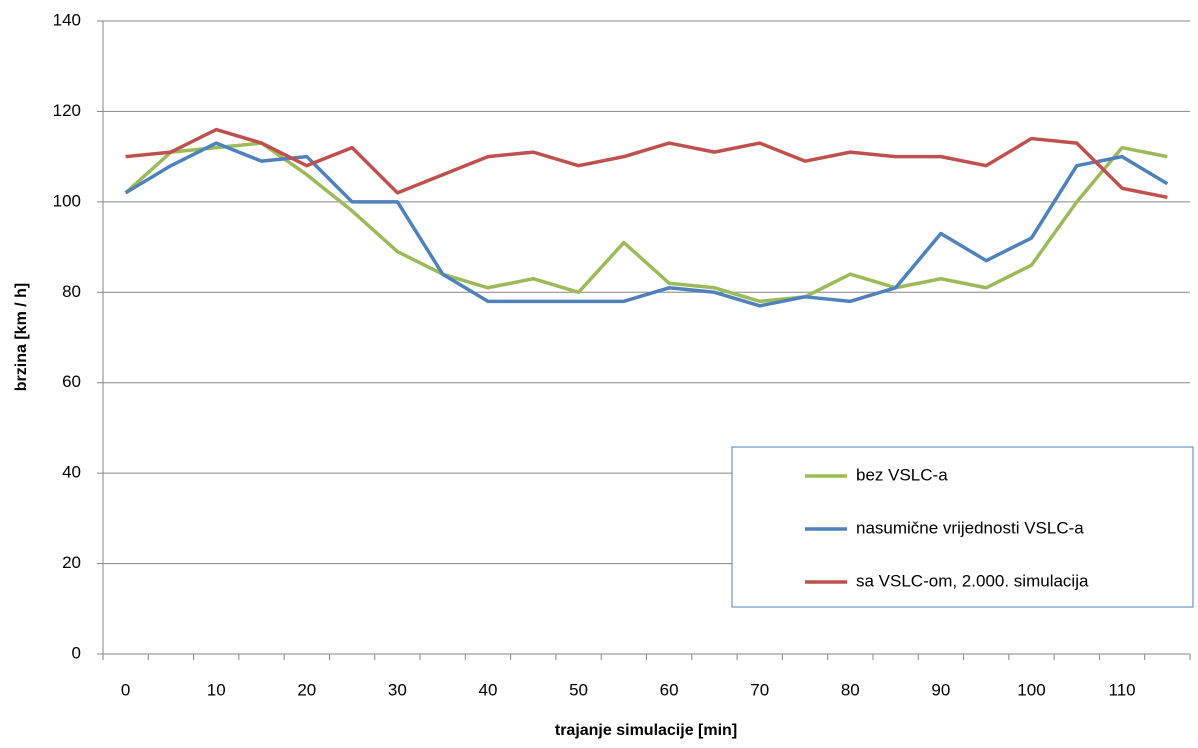 Image resolution: width=1198 pixels, height=748 pixels. Describe the element at coordinates (397, 689) in the screenshot. I see `x-tick-label: 30` at that location.